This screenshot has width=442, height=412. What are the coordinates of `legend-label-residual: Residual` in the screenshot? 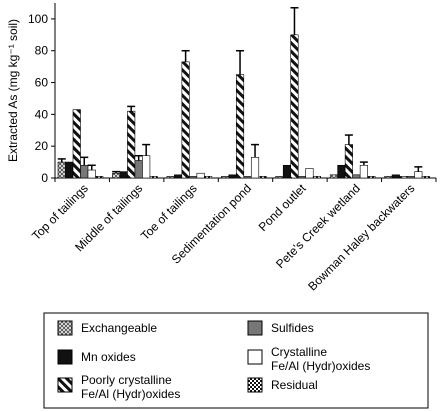 It's located at (294, 385).